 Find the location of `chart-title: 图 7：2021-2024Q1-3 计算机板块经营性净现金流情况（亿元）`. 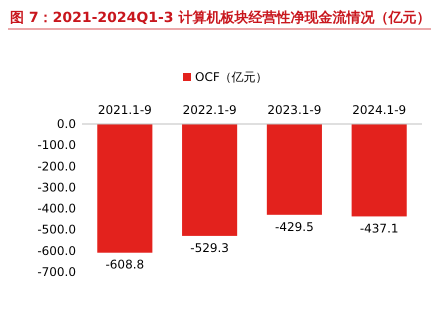

chart-title: 图 7：2021-2024Q1-3 计算机板块经营性净现金流情况（亿元） is located at coordinates (220, 17).